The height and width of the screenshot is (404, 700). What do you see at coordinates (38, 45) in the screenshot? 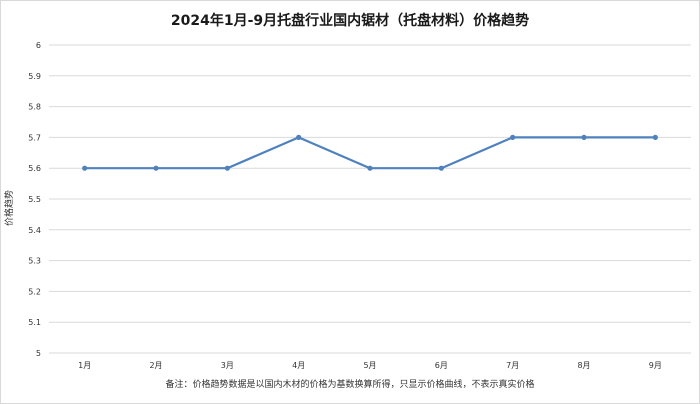
I see `y-tick-label: 6` at bounding box center [38, 45].